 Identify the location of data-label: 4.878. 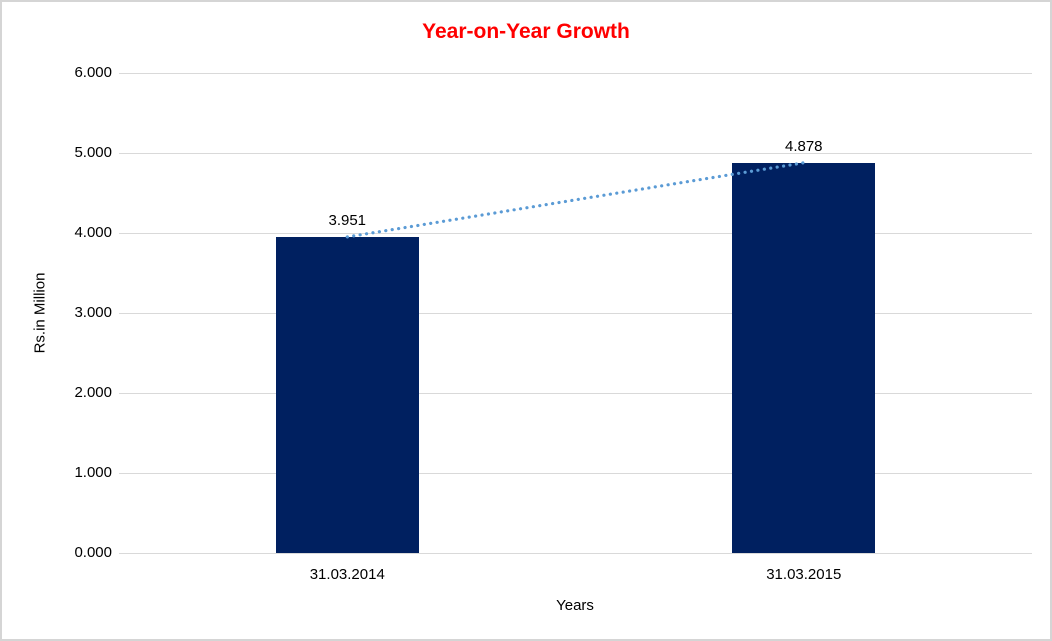
(803, 146).